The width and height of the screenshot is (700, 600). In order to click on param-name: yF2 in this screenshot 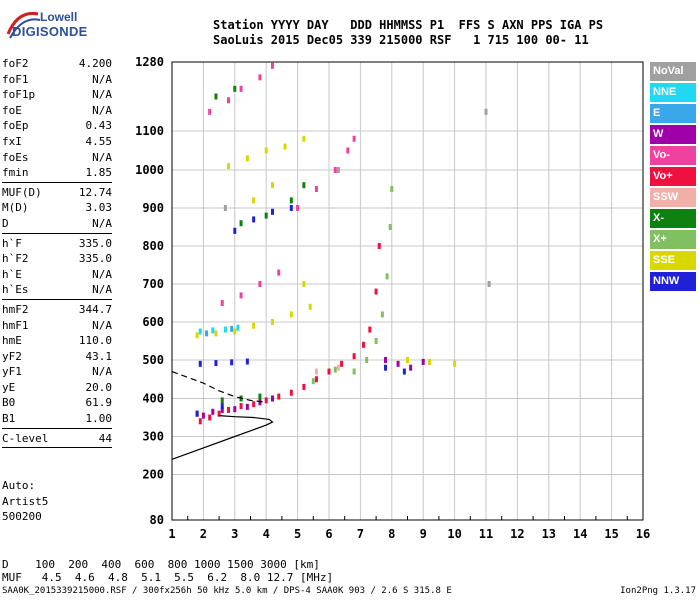, I will do `click(12, 356)`.